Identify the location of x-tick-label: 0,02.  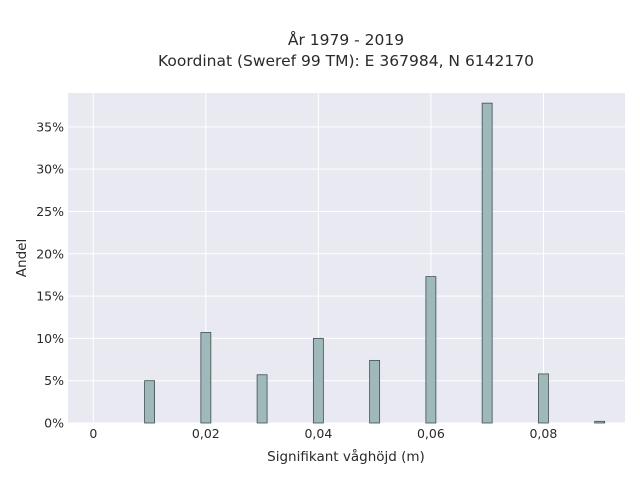
(206, 433).